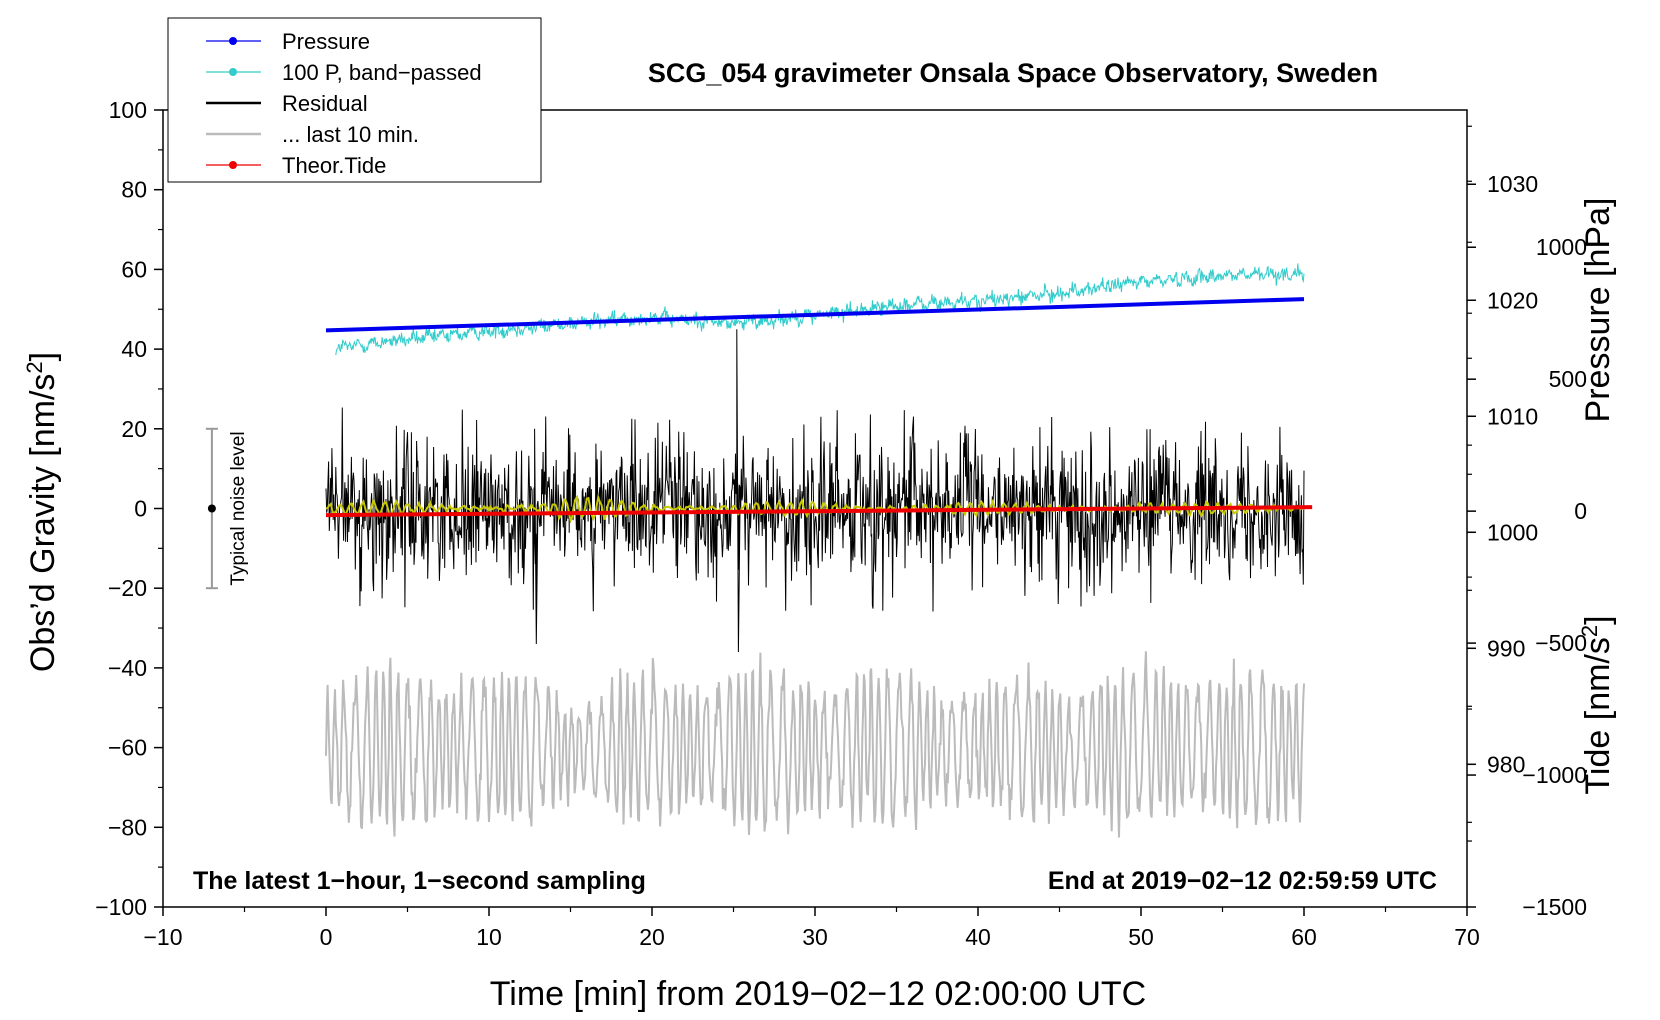 This screenshot has width=1660, height=1020. What do you see at coordinates (819, 511) in the screenshot?
I see `theoretical-tide-series` at bounding box center [819, 511].